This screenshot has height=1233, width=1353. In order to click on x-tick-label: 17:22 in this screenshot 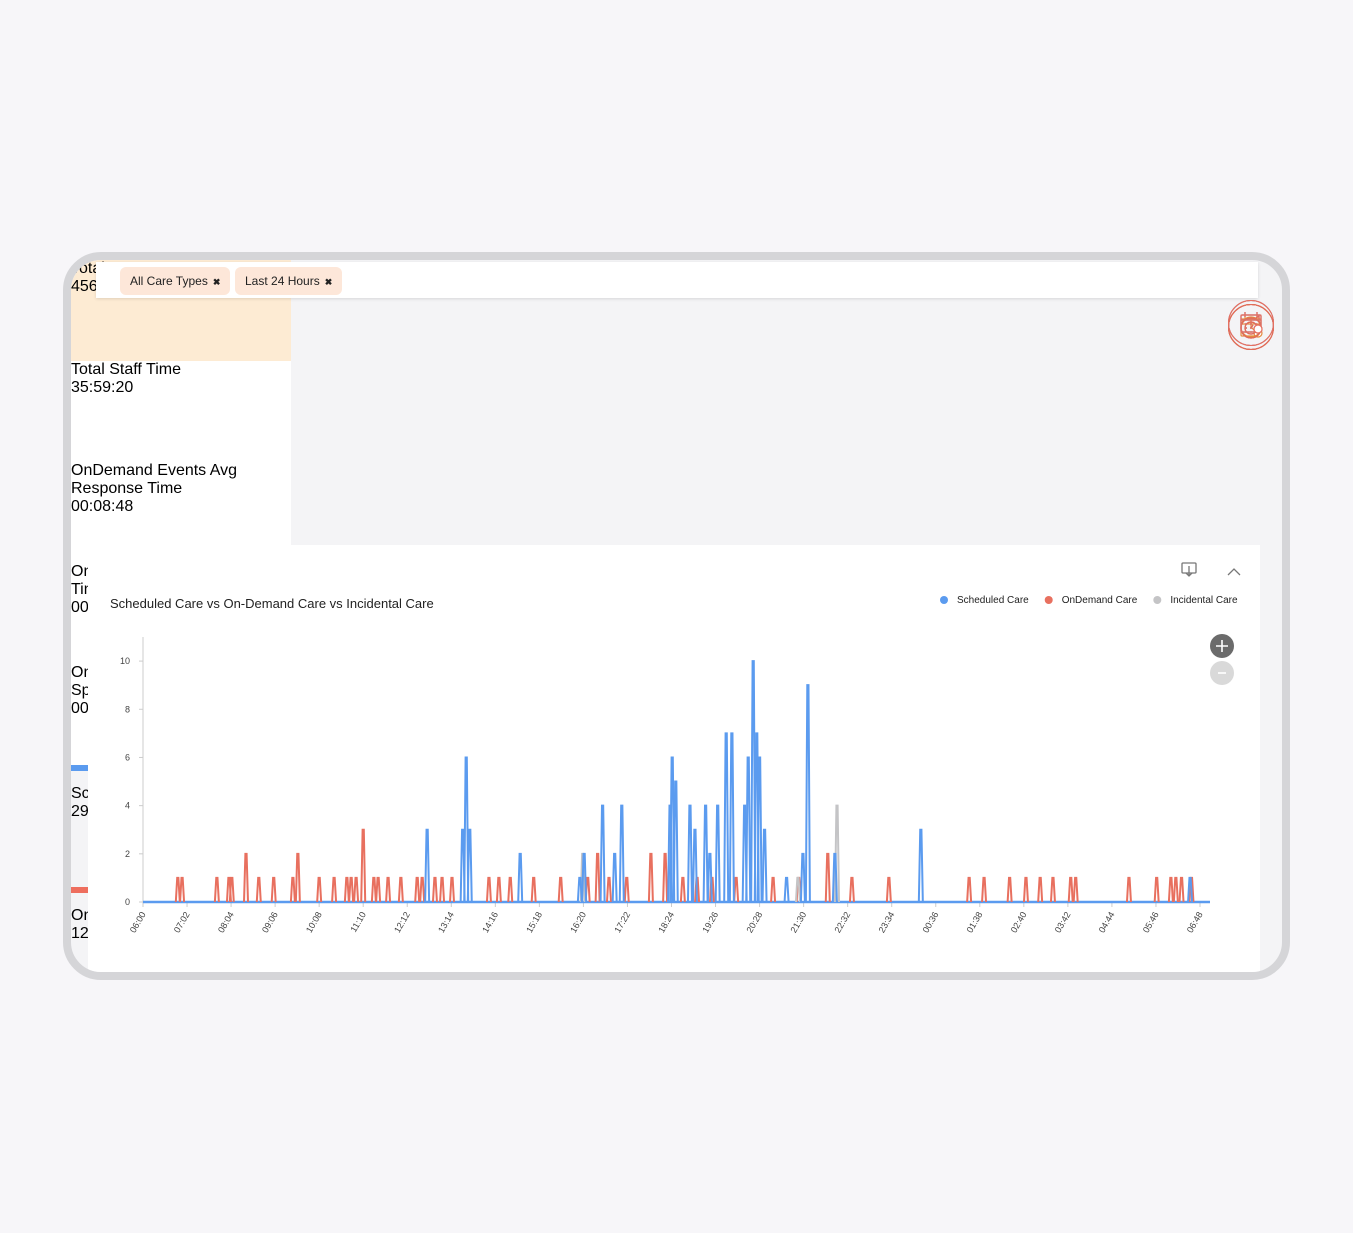, I will do `click(622, 922)`.